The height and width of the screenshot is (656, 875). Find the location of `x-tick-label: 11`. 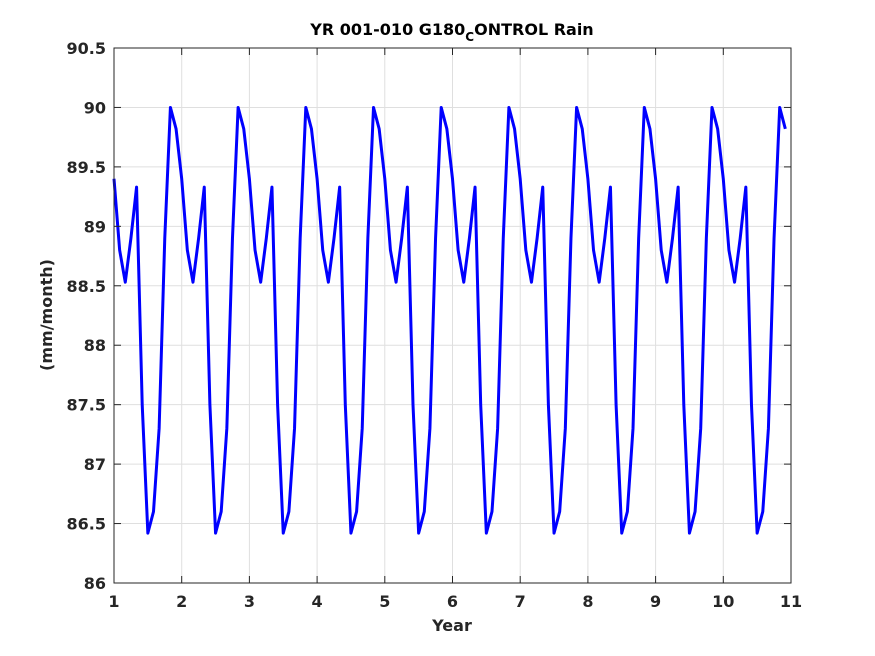

x-tick-label: 11 is located at coordinates (791, 601).